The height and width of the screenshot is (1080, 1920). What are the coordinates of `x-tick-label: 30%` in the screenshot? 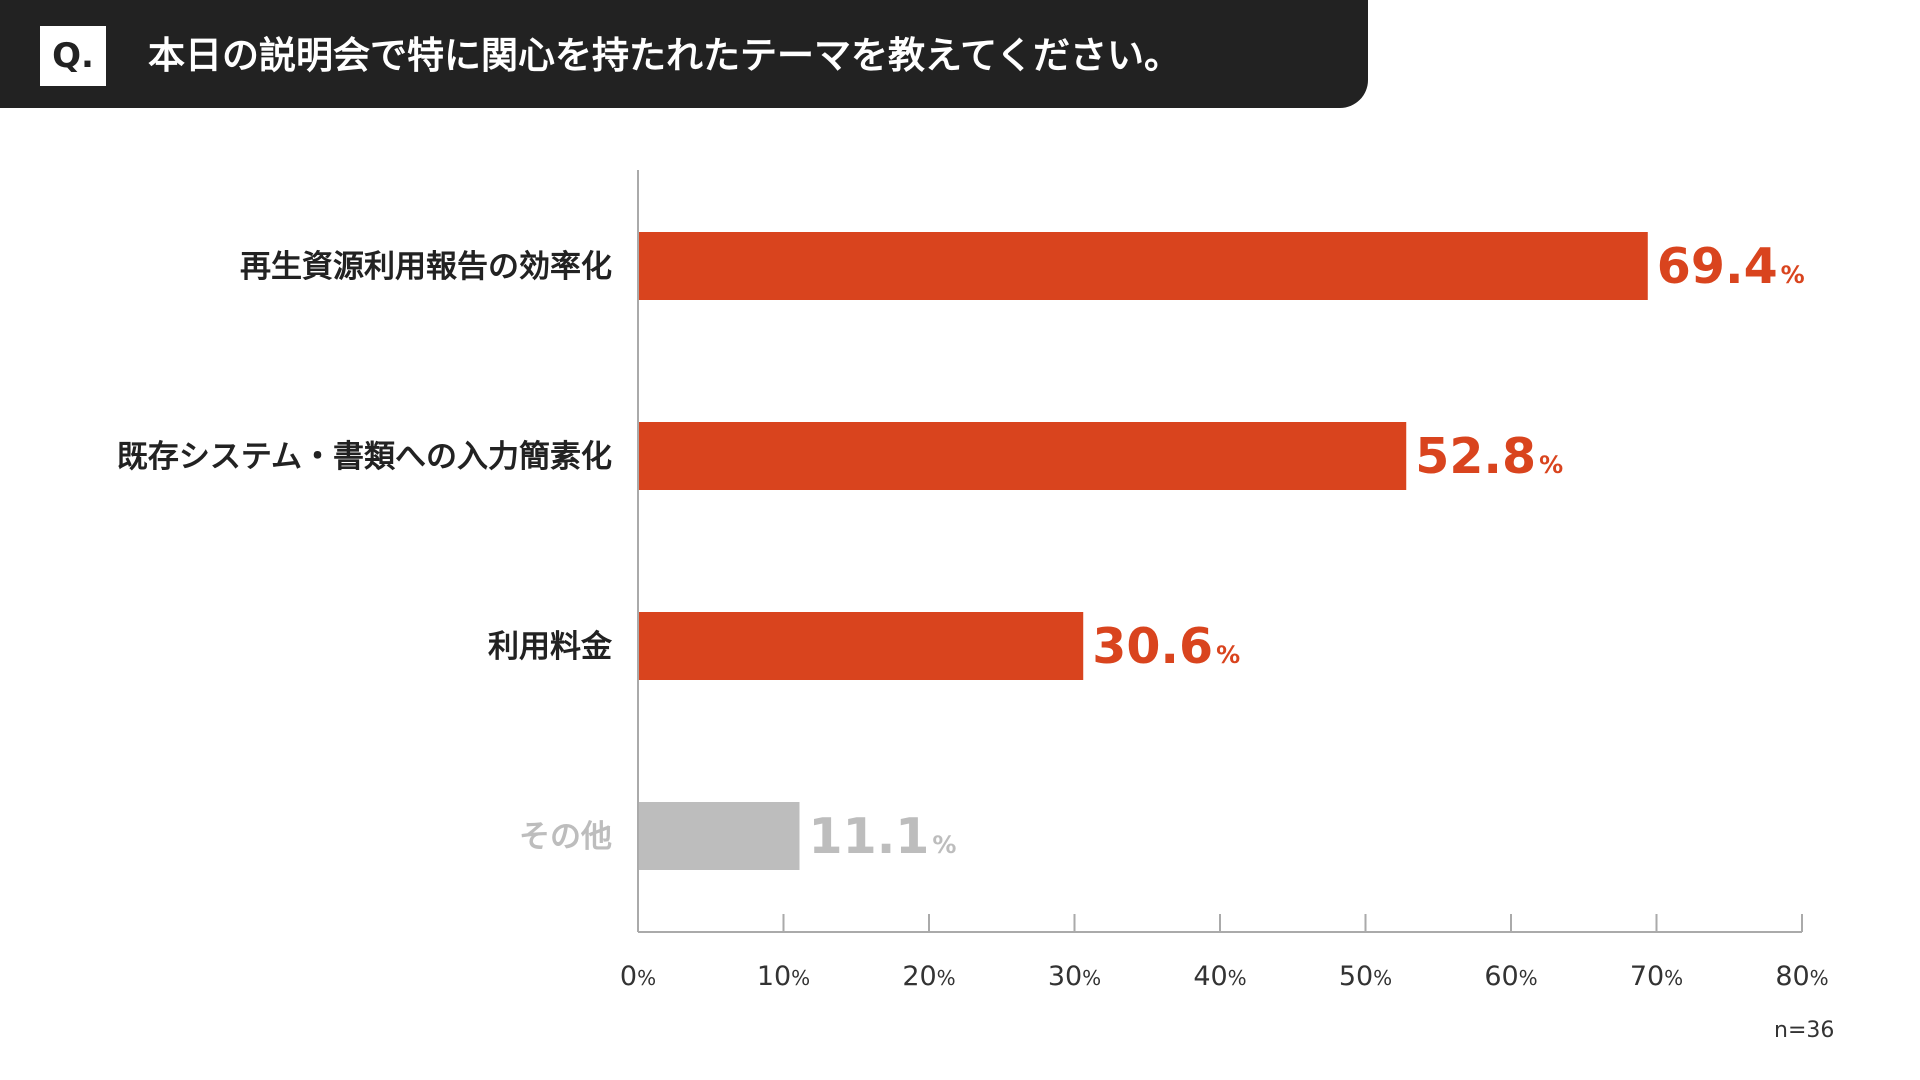 It's located at (1074, 976).